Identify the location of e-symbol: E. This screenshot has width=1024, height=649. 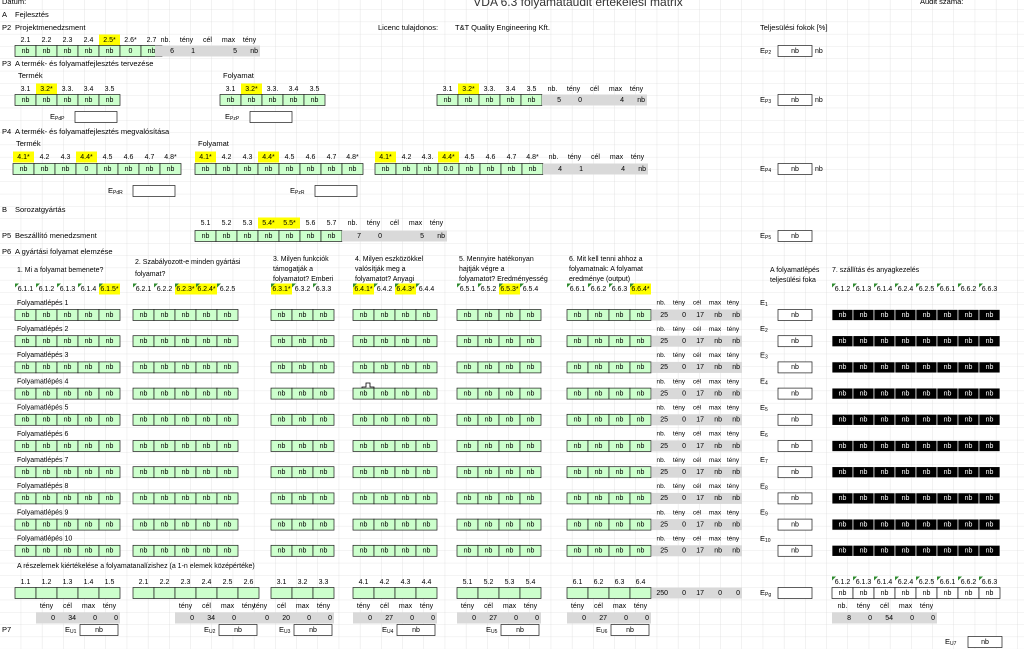
(227, 116).